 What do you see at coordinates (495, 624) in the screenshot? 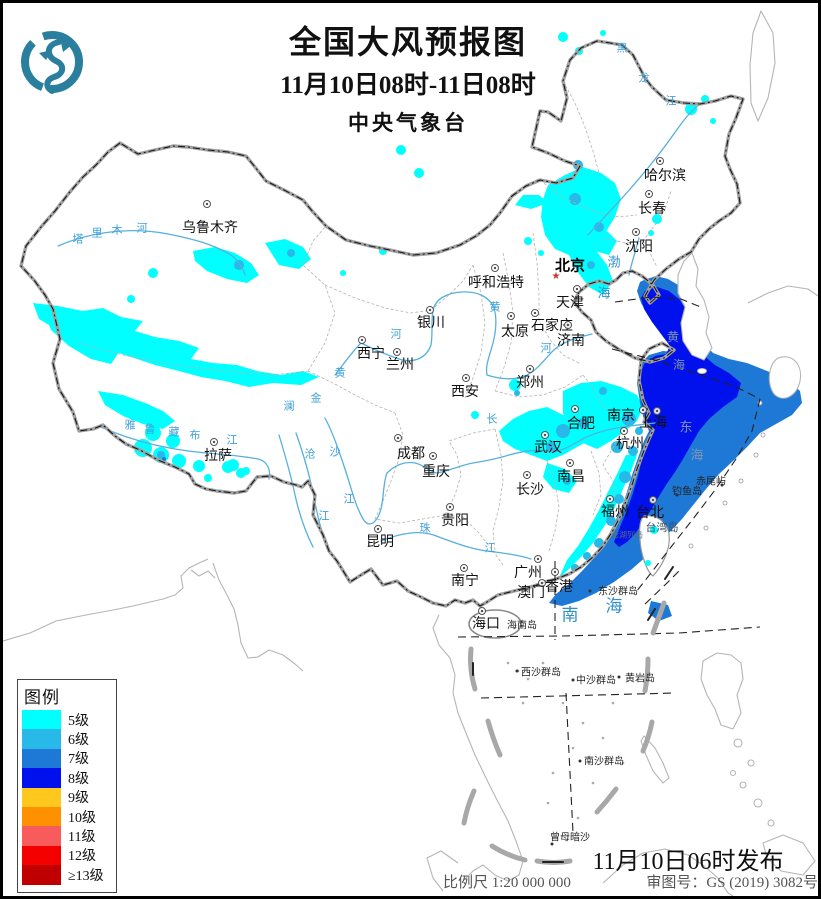
I see `hainan-island` at bounding box center [495, 624].